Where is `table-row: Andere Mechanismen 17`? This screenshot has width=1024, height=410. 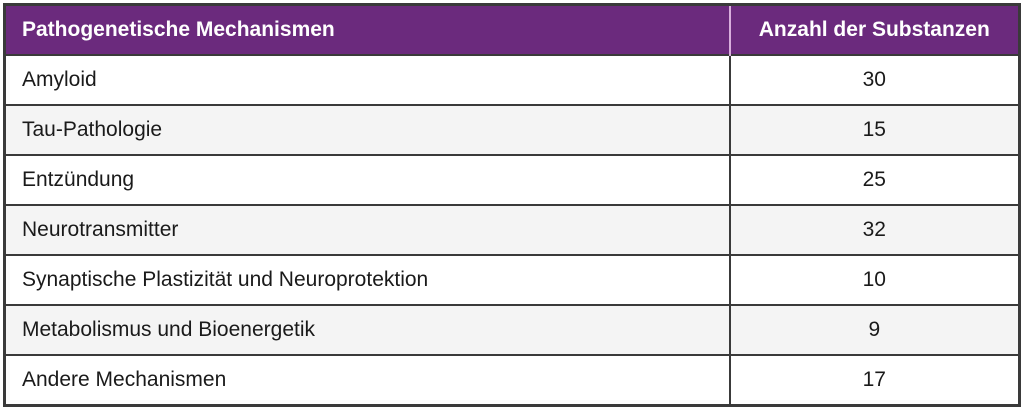
table-row: Andere Mechanismen 17 is located at coordinates (512, 379).